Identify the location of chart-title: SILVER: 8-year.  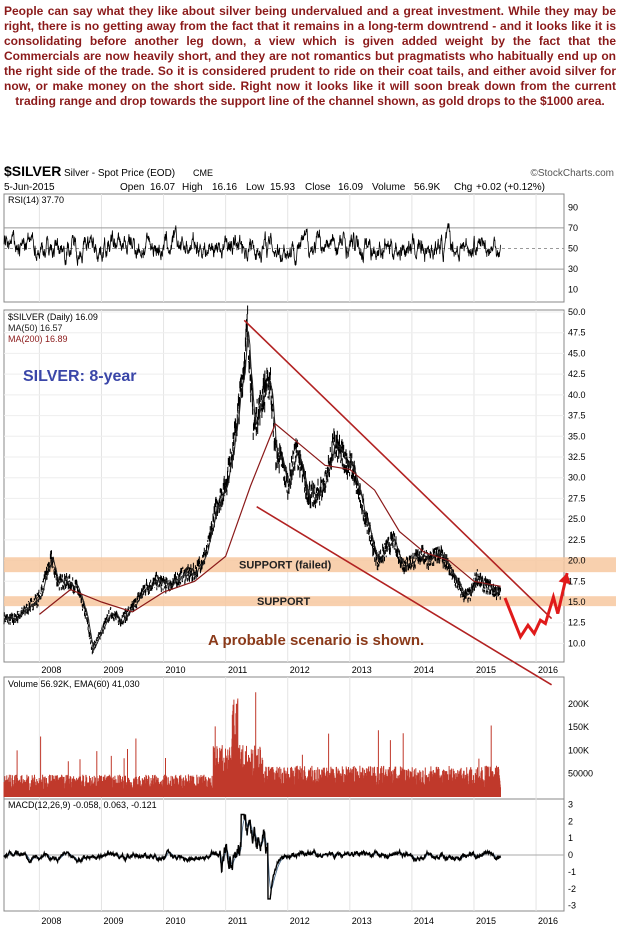
(80, 376).